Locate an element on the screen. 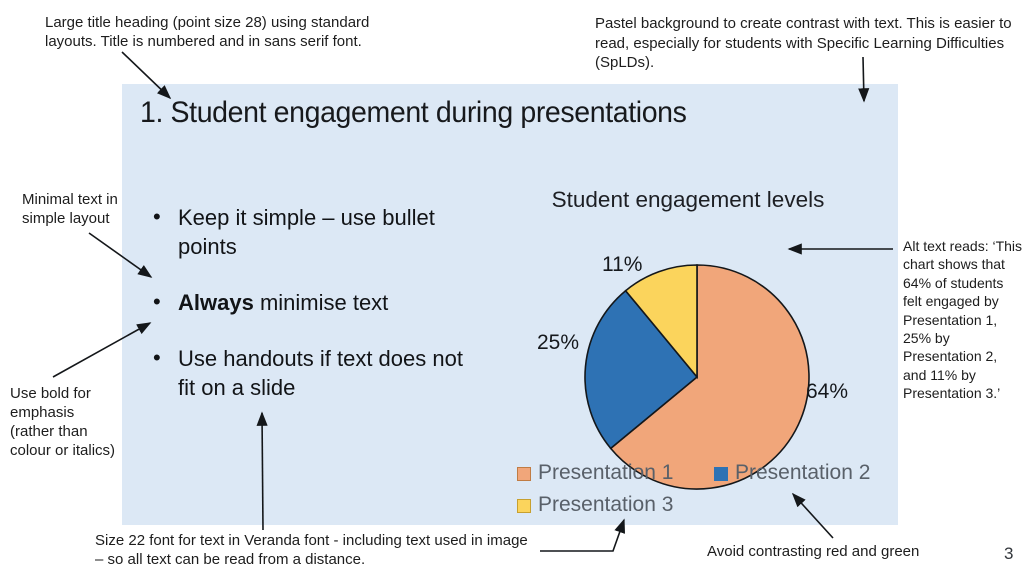  bullet-item: Keep it simple – use bullet points is located at coordinates (311, 231).